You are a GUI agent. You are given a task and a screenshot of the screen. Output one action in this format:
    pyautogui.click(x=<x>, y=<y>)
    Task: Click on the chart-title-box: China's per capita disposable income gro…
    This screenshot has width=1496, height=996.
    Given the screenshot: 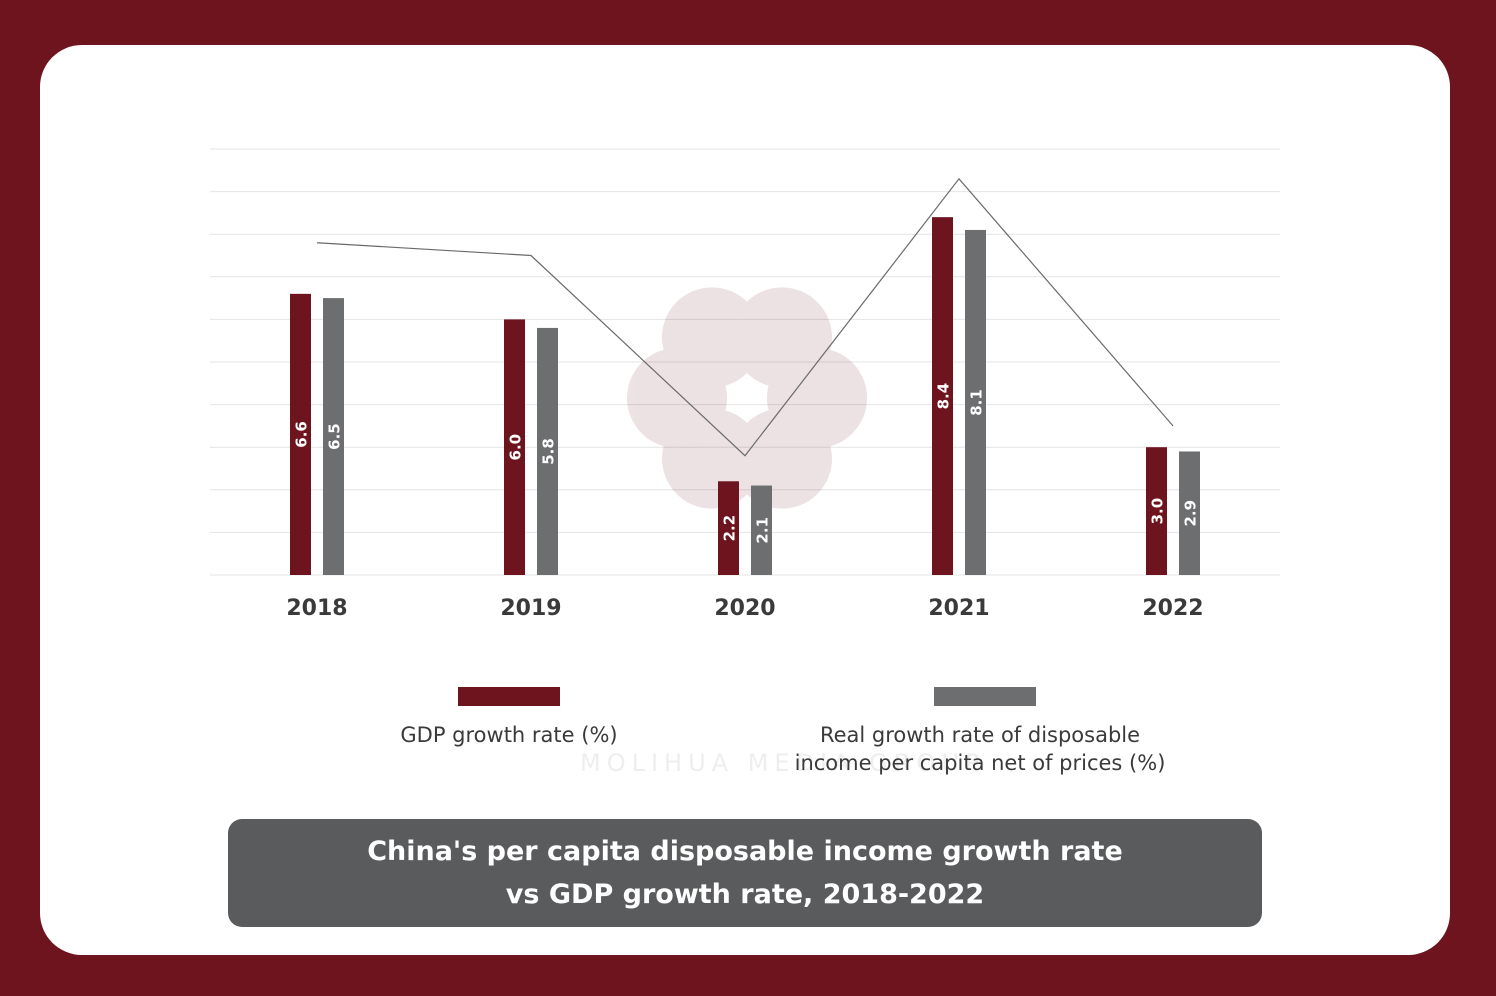 What is the action you would take?
    pyautogui.click(x=745, y=873)
    